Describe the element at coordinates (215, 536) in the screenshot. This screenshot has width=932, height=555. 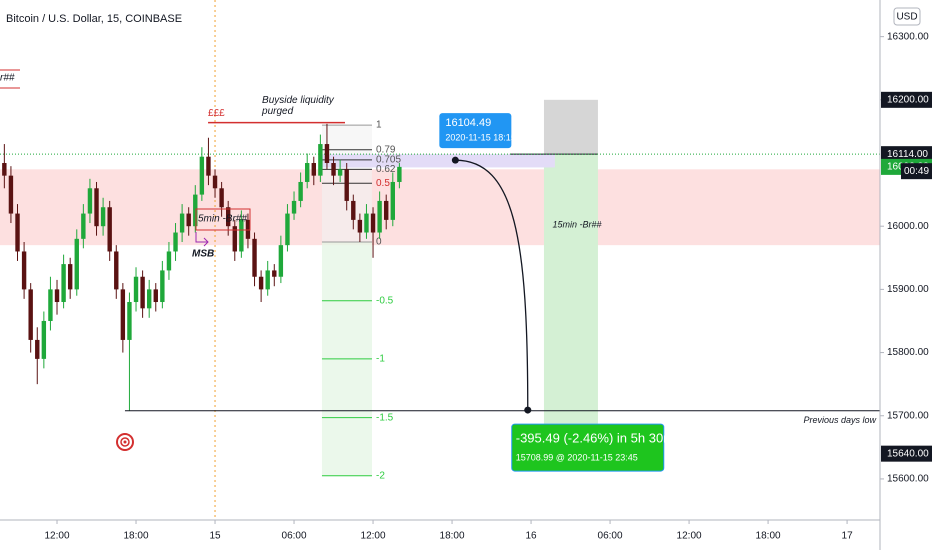
I see `x-tick-label: 15` at that location.